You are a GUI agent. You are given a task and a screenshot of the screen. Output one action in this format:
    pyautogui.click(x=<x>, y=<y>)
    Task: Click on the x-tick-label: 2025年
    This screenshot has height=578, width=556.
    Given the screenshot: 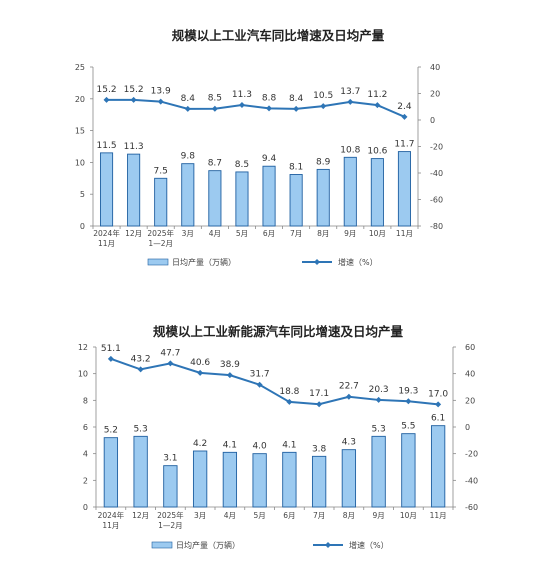 What is the action you would take?
    pyautogui.click(x=170, y=515)
    